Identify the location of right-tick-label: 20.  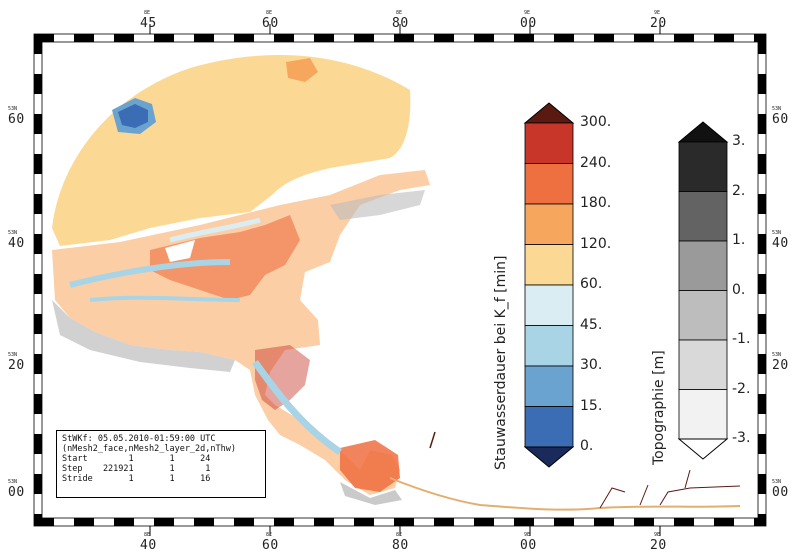
(780, 365).